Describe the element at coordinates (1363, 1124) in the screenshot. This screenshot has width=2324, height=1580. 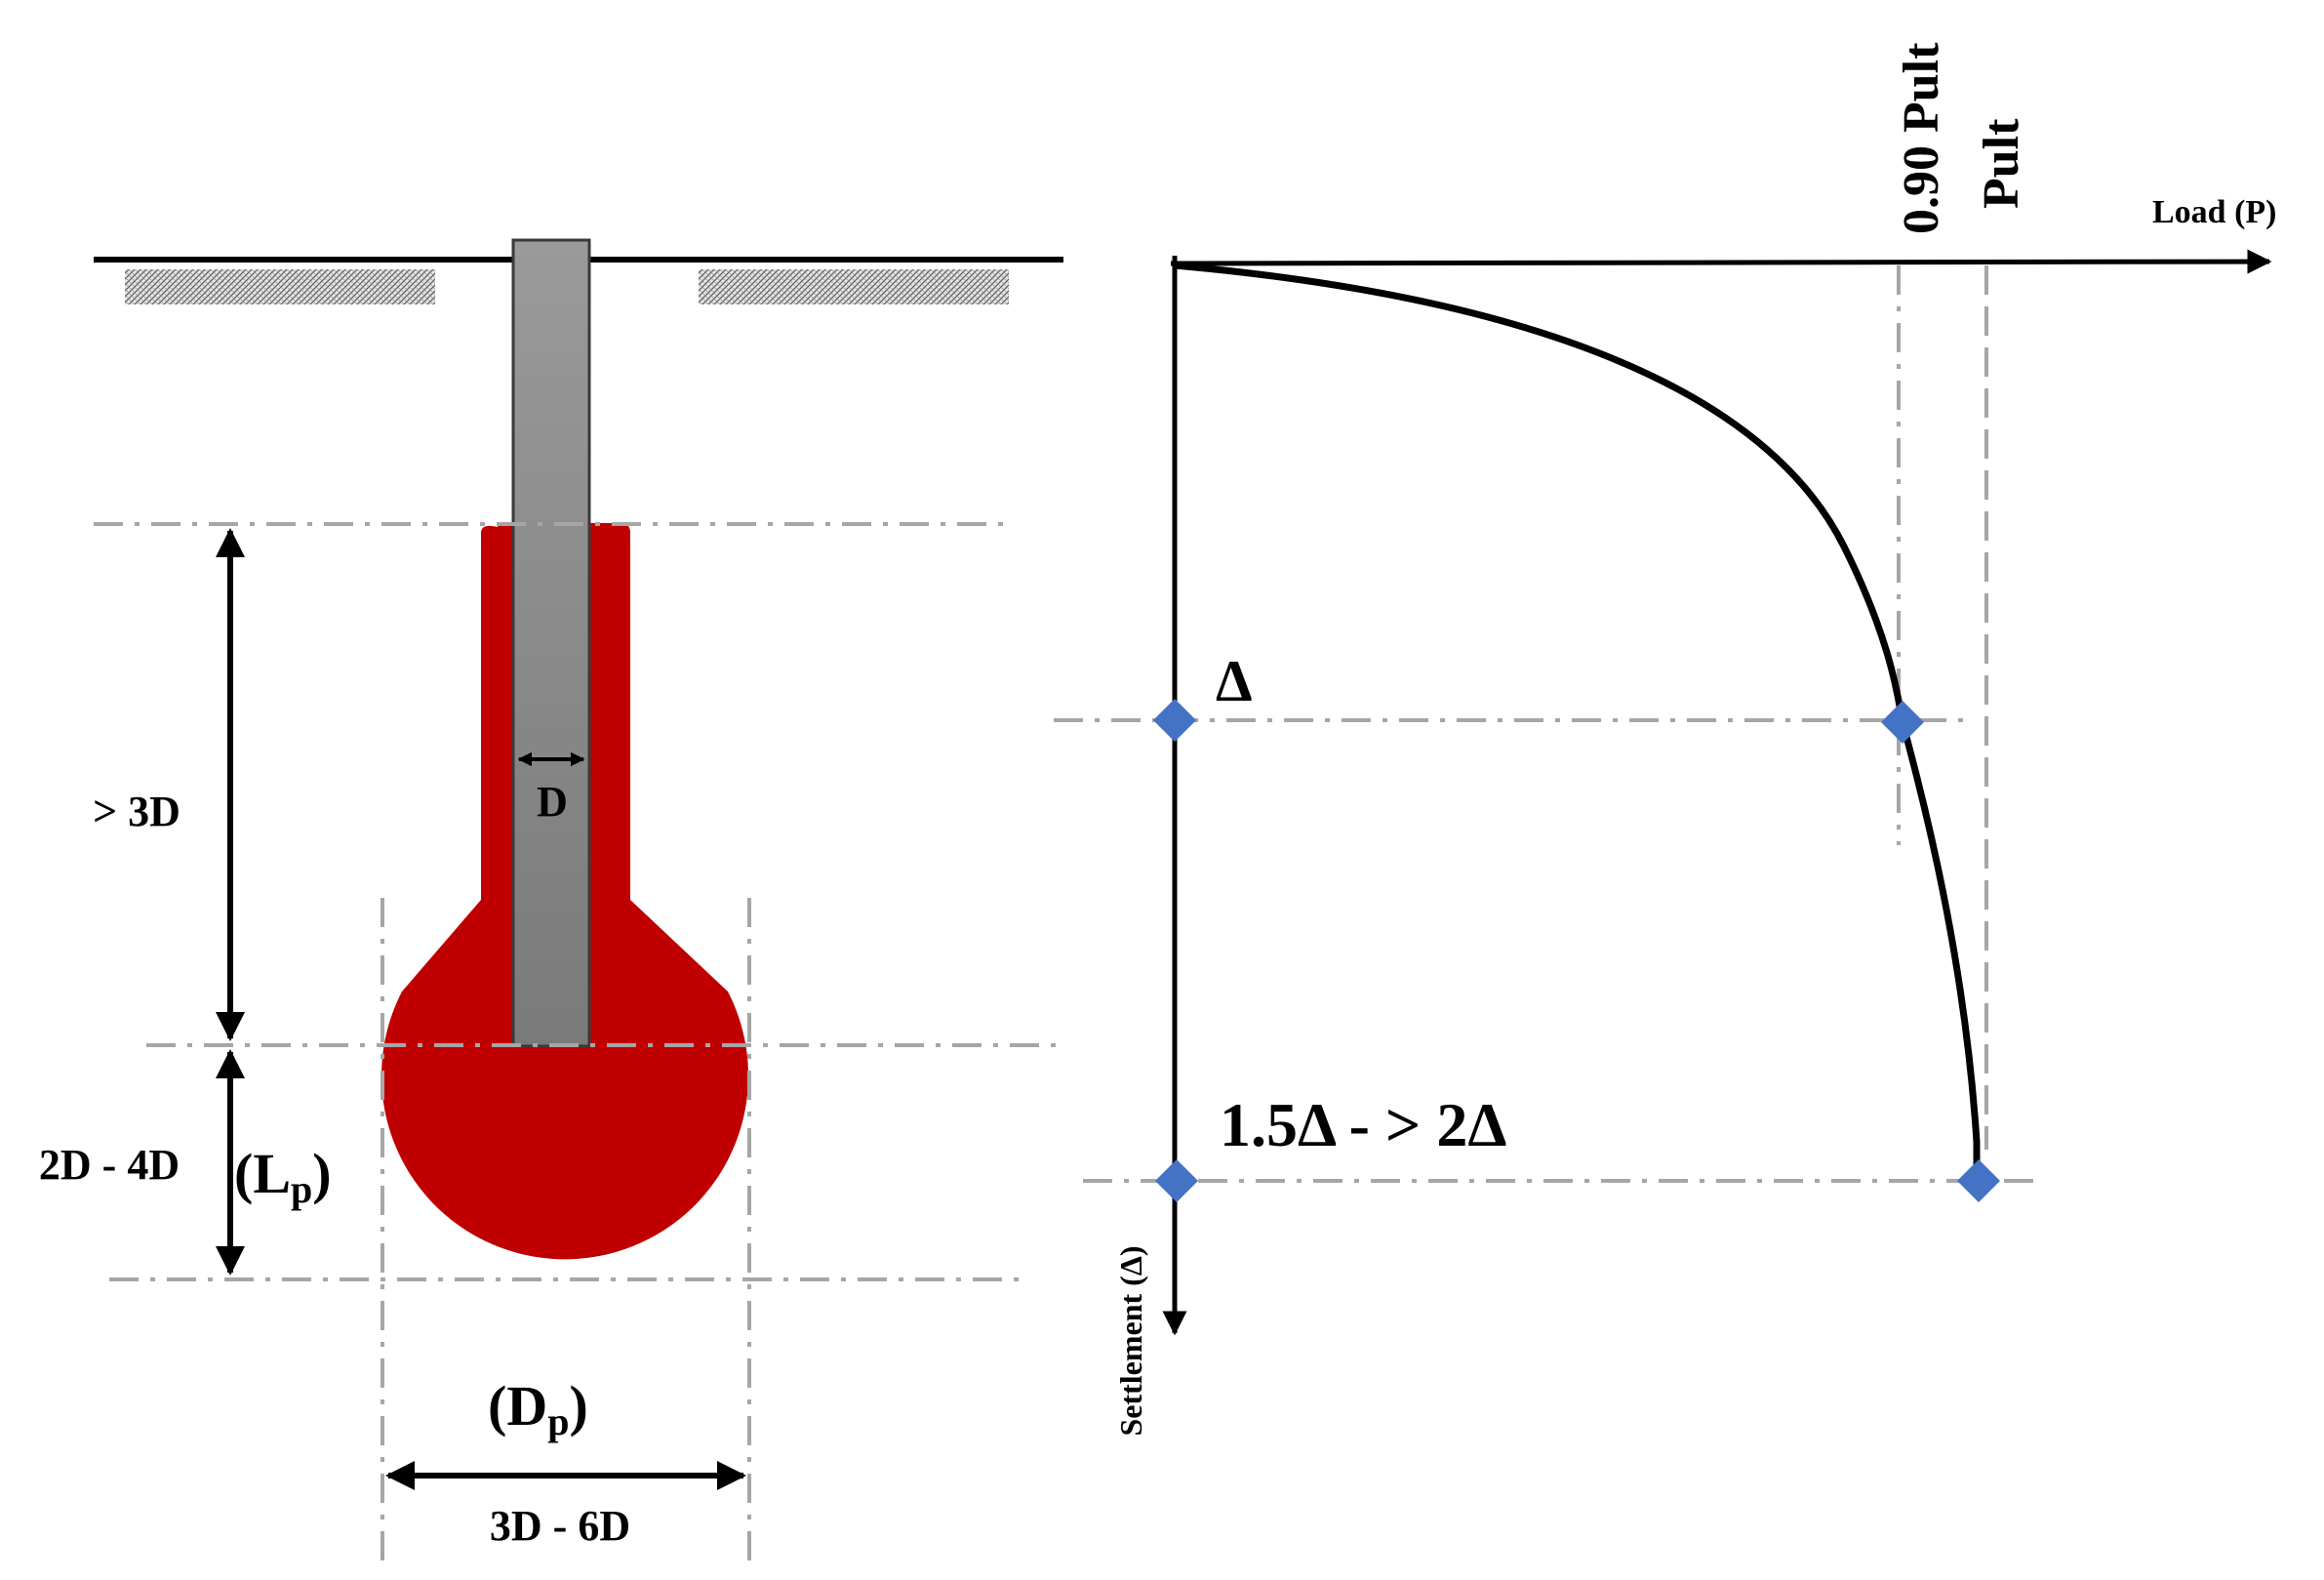
I see `label-1-5delta: 1.5Δ - > 2Δ` at that location.